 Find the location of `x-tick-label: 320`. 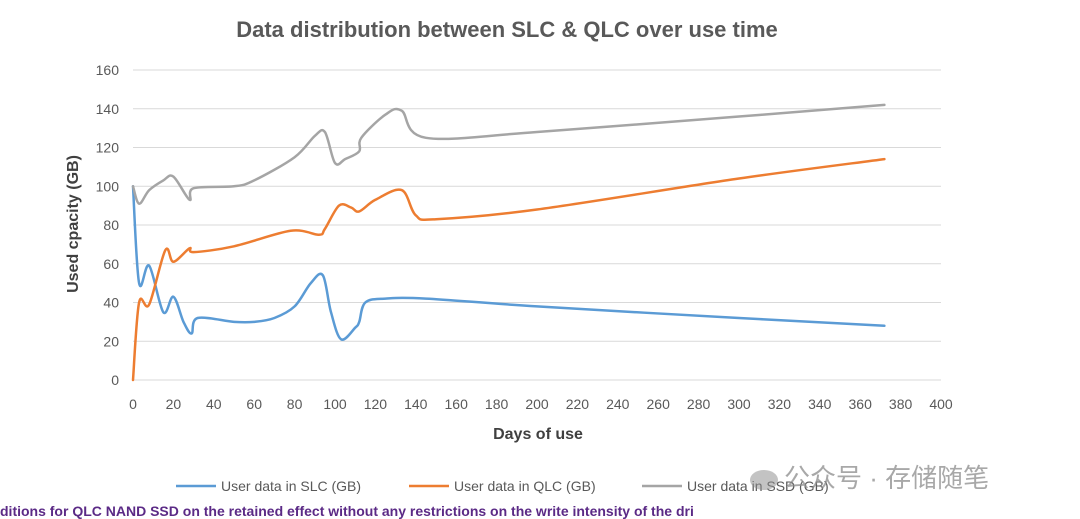

x-tick-label: 320 is located at coordinates (780, 404).